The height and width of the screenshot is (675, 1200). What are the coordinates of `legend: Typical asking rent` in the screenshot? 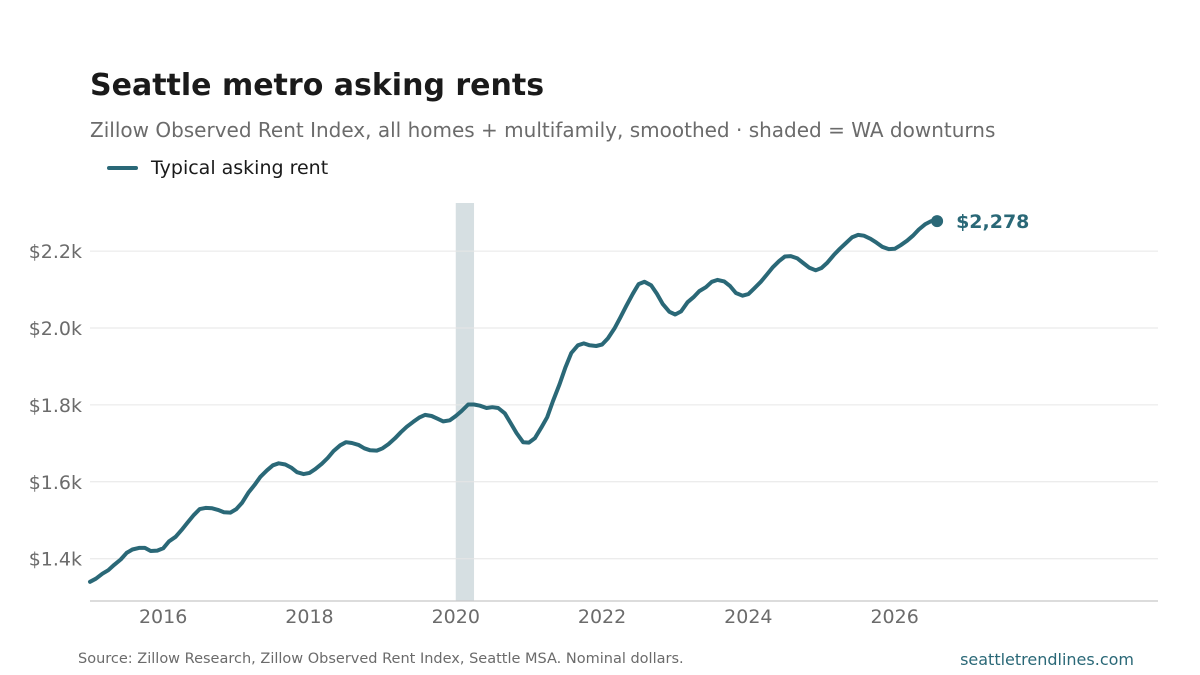 It's located at (217, 168).